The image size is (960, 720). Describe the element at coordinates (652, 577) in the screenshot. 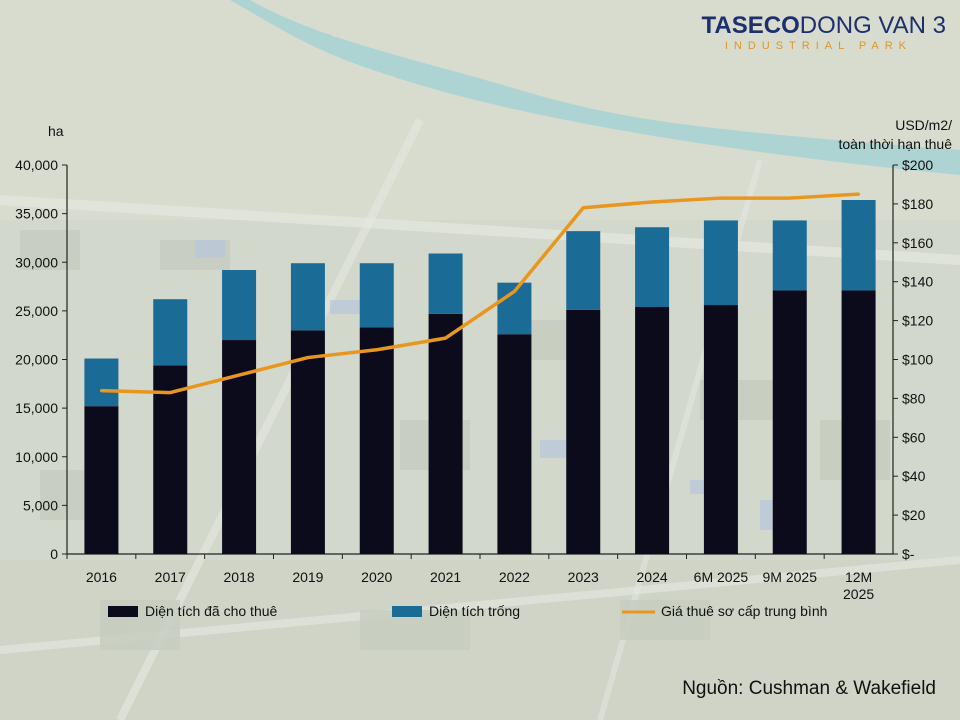

I see `x-tick-label: 2024` at that location.